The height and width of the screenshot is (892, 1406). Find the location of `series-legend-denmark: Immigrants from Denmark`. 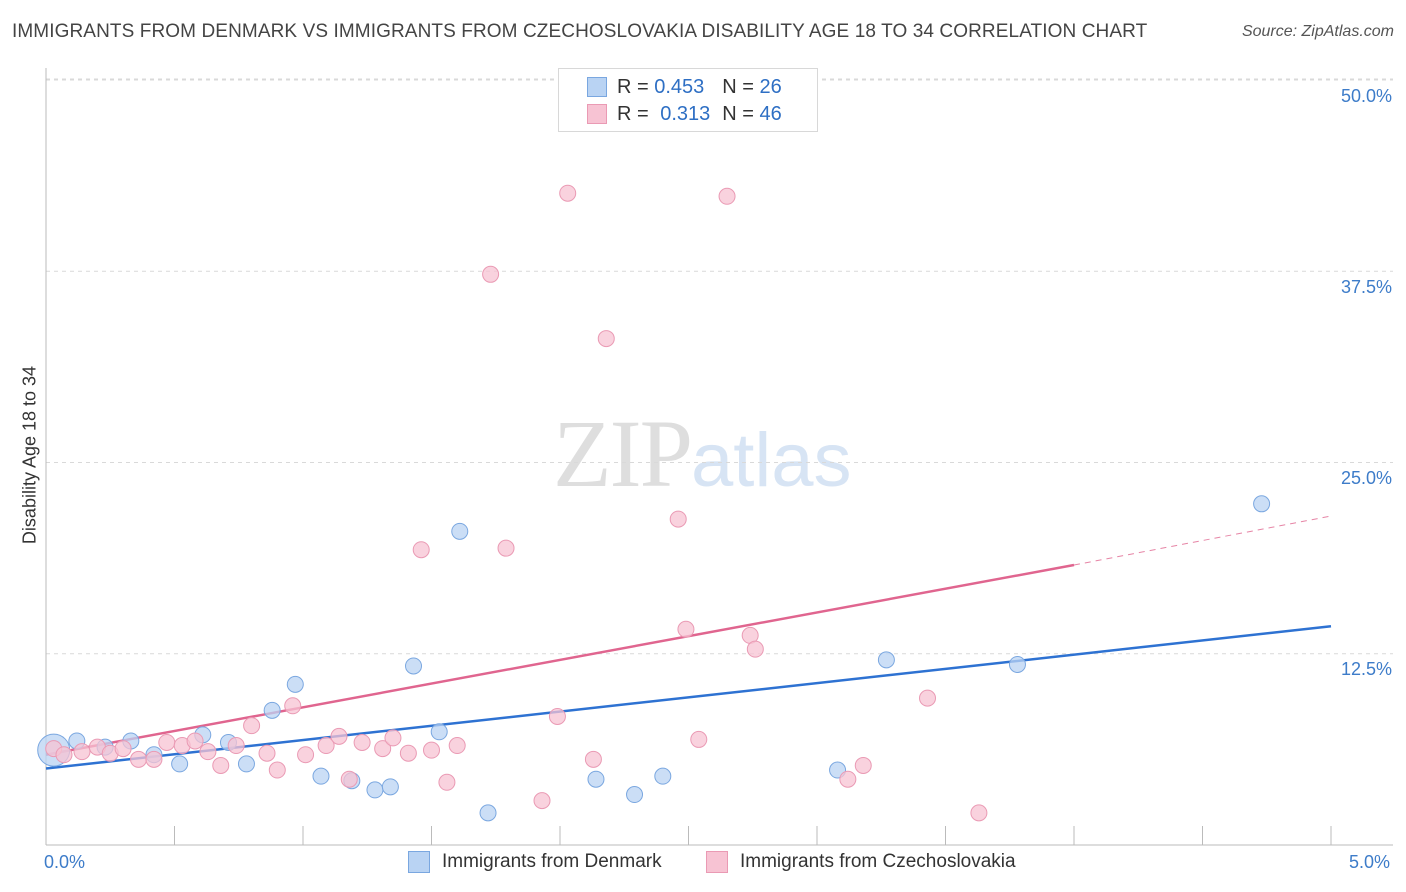

series-legend-denmark: Immigrants from Denmark is located at coordinates (535, 862).